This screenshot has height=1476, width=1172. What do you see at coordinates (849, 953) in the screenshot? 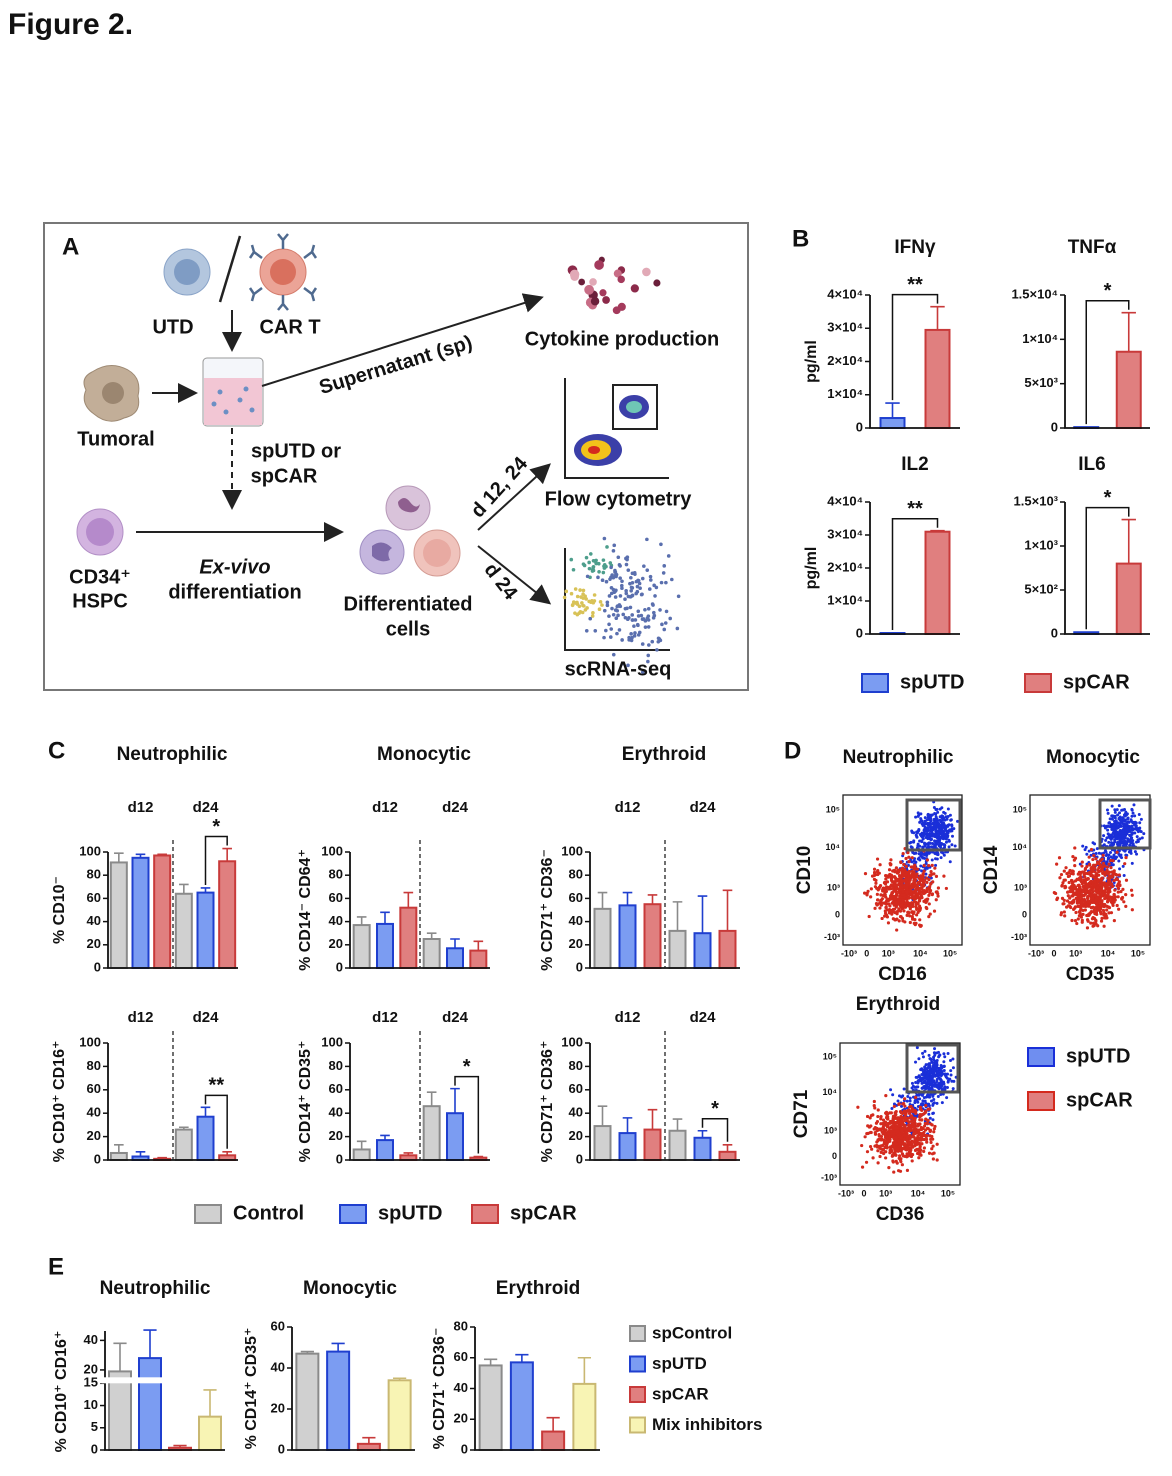
I see `flow-x-tick: -10³` at bounding box center [849, 953].